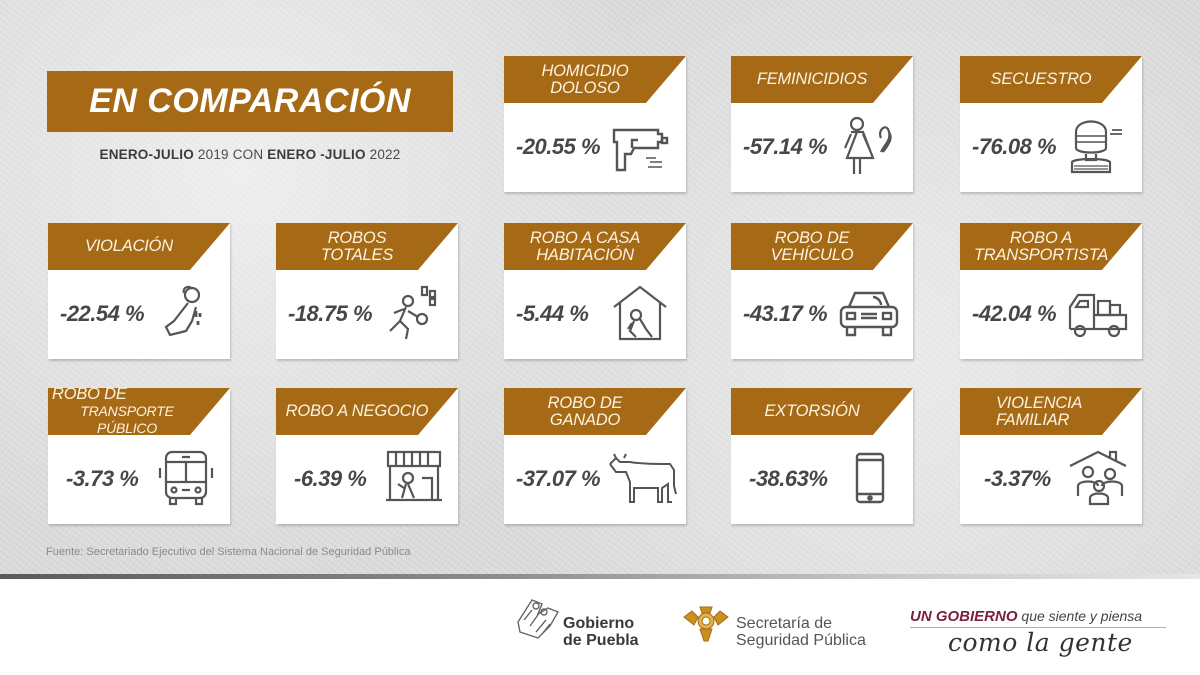 The width and height of the screenshot is (1200, 675). Describe the element at coordinates (1098, 478) in the screenshot. I see `family-house-icon` at that location.